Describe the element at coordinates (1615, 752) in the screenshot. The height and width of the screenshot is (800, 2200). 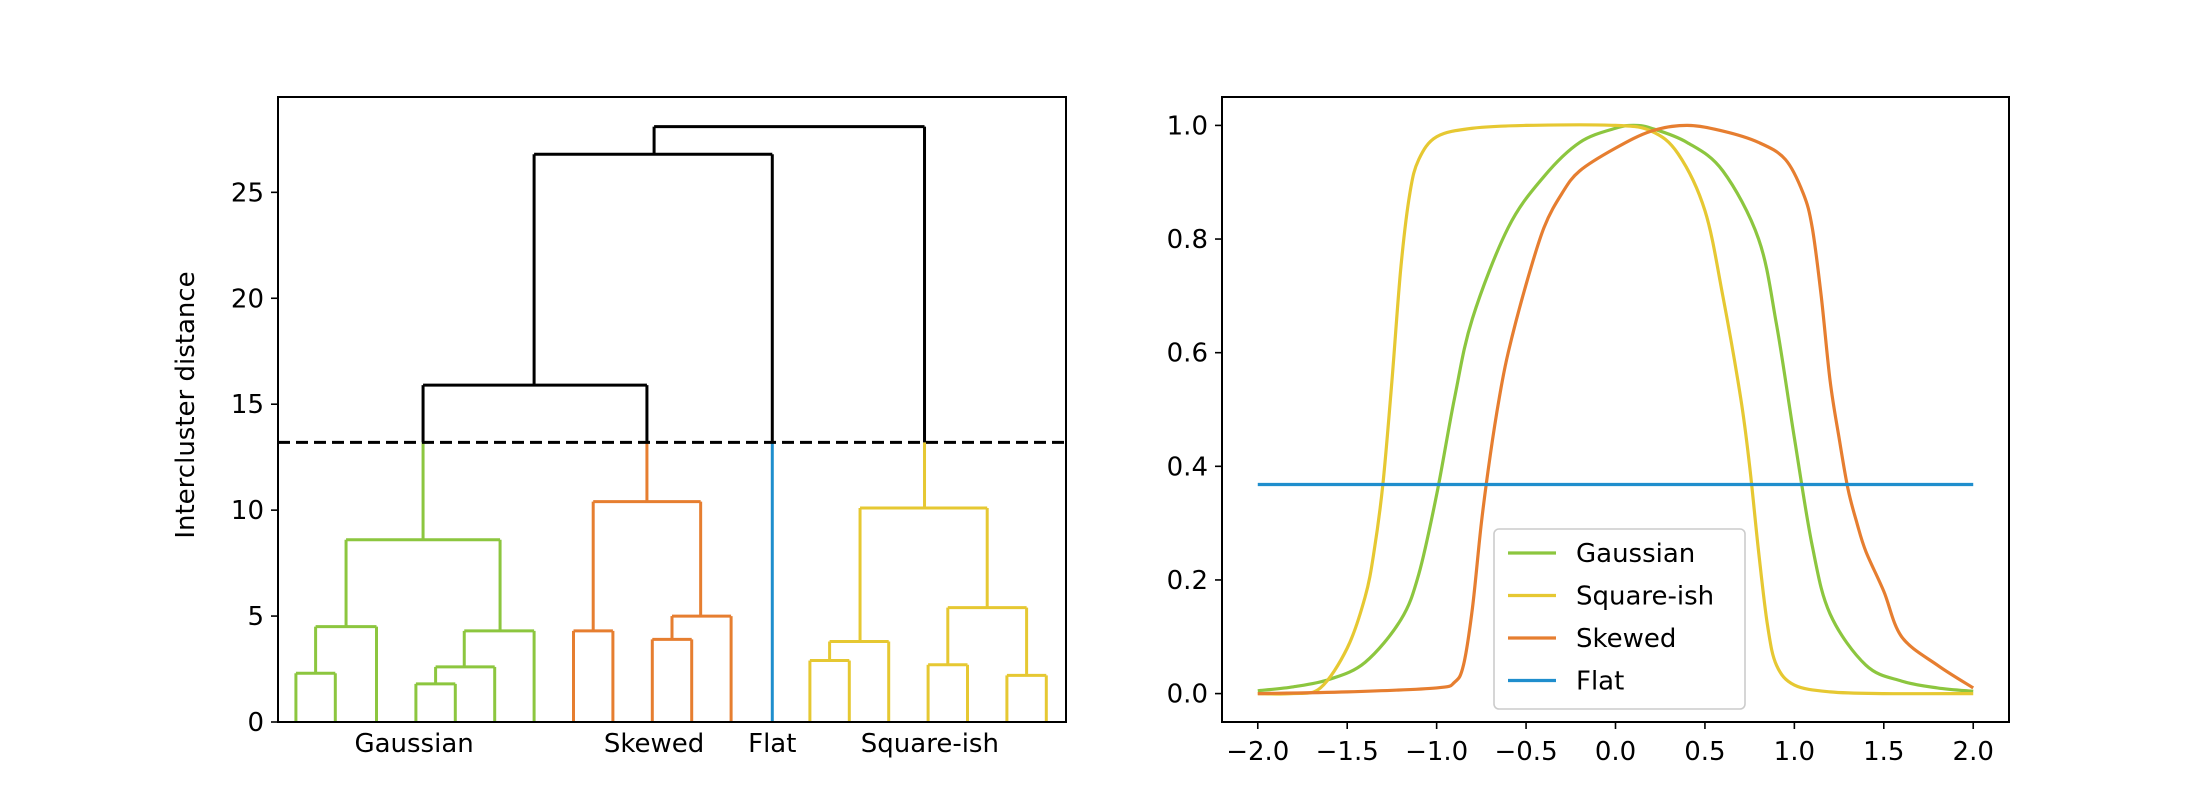
I see `x-tick-label: 0.0` at that location.